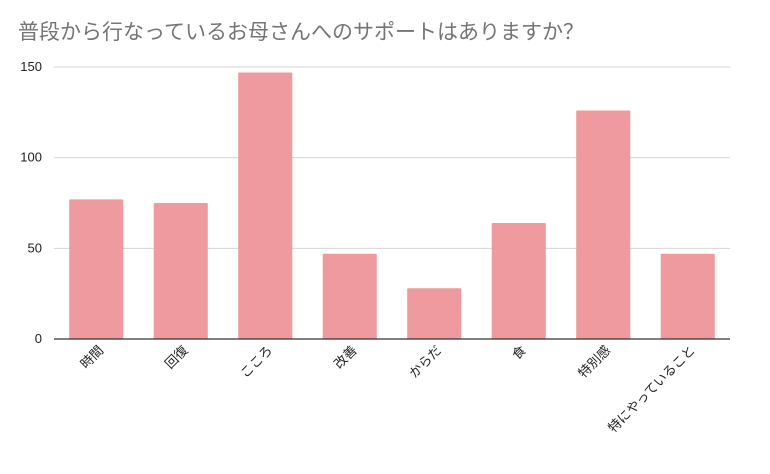 This screenshot has width=770, height=474. What do you see at coordinates (38, 338) in the screenshot?
I see `y-tick-label: 0` at bounding box center [38, 338].